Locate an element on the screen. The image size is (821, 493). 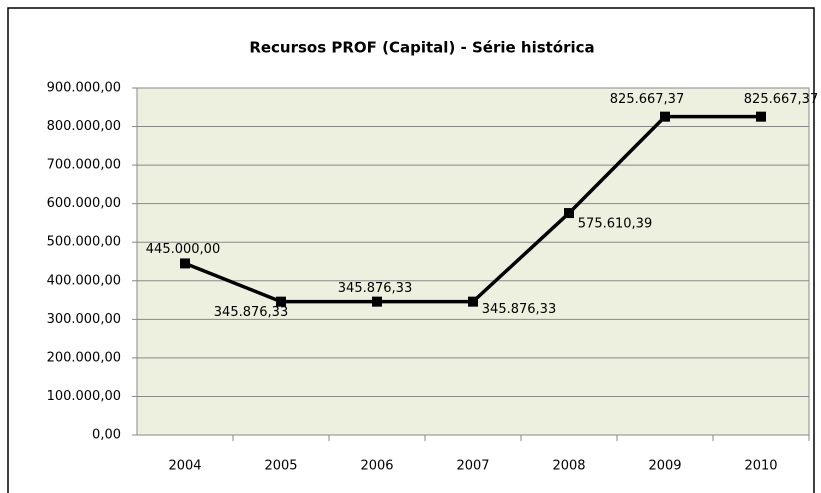
y-tick-label: 400.000,00 is located at coordinates (84, 280).